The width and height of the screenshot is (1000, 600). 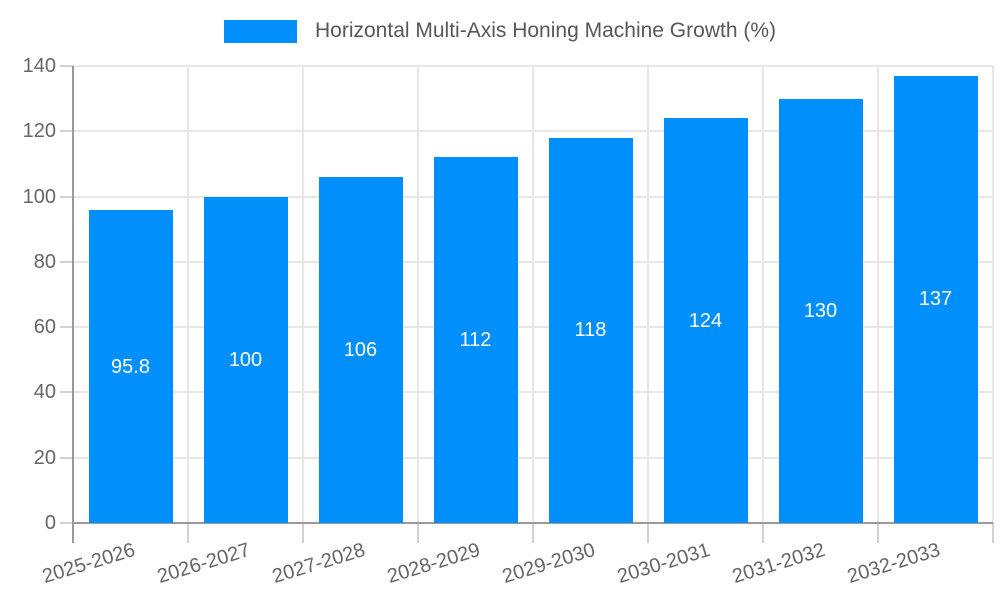 I want to click on bar-value-label: 124, so click(x=705, y=320).